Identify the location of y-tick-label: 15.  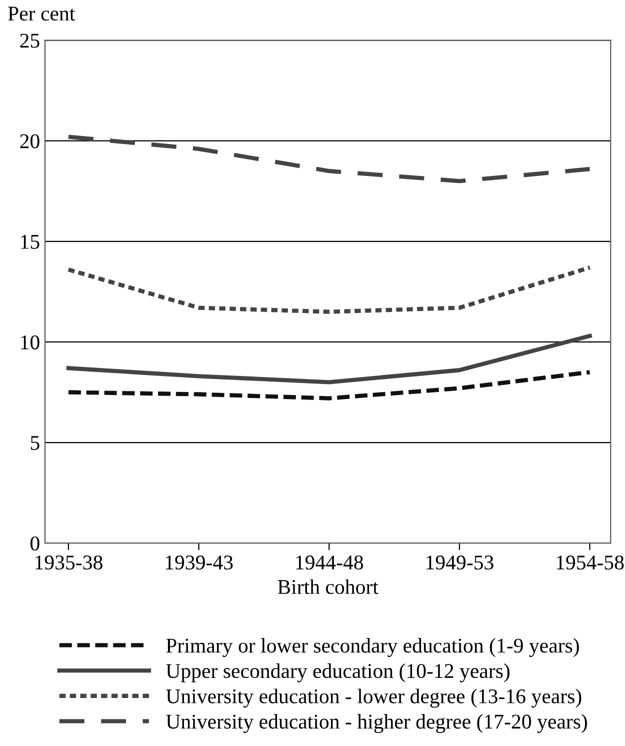
(30, 241).